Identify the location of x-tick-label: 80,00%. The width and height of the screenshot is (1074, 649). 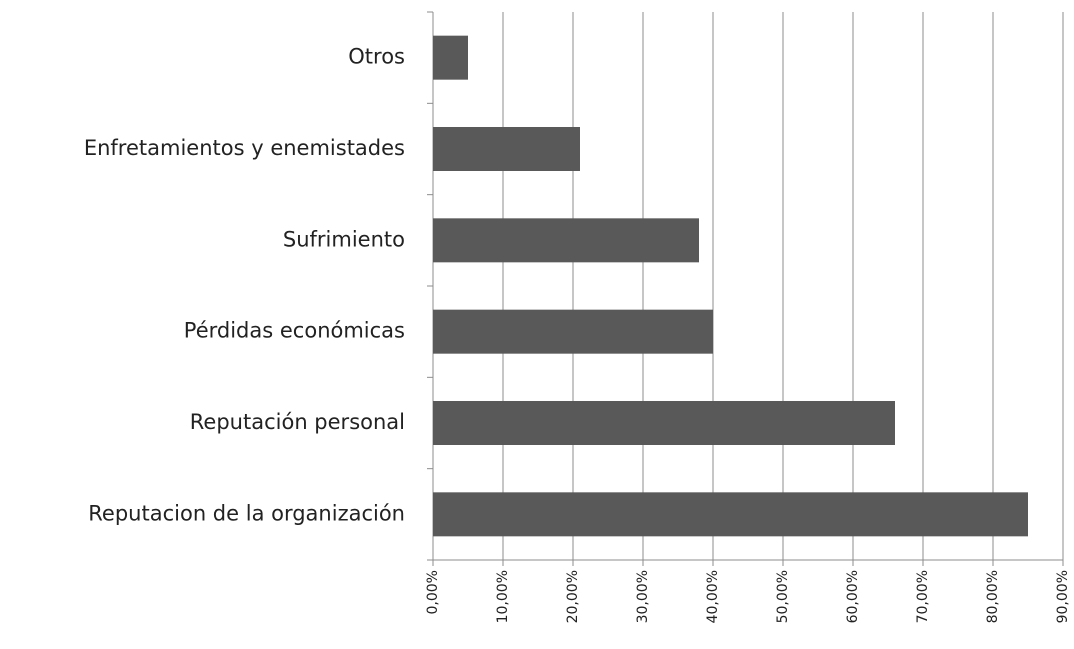
(993, 596).